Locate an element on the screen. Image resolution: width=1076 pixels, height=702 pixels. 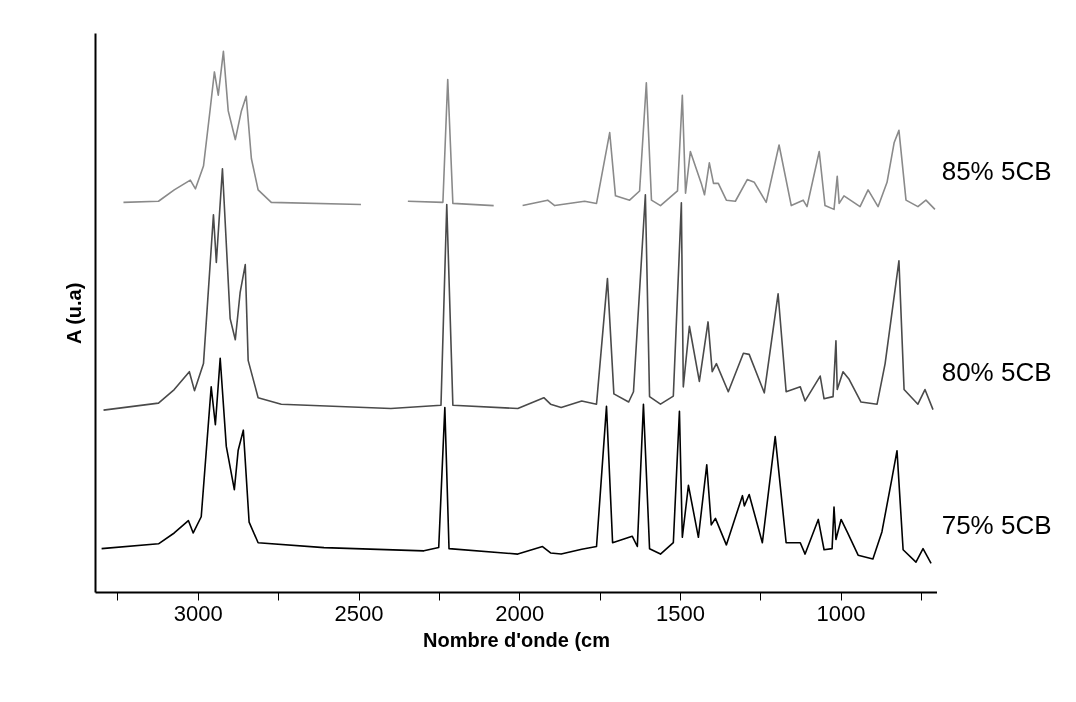
x-tick-label: 2000 is located at coordinates (520, 613).